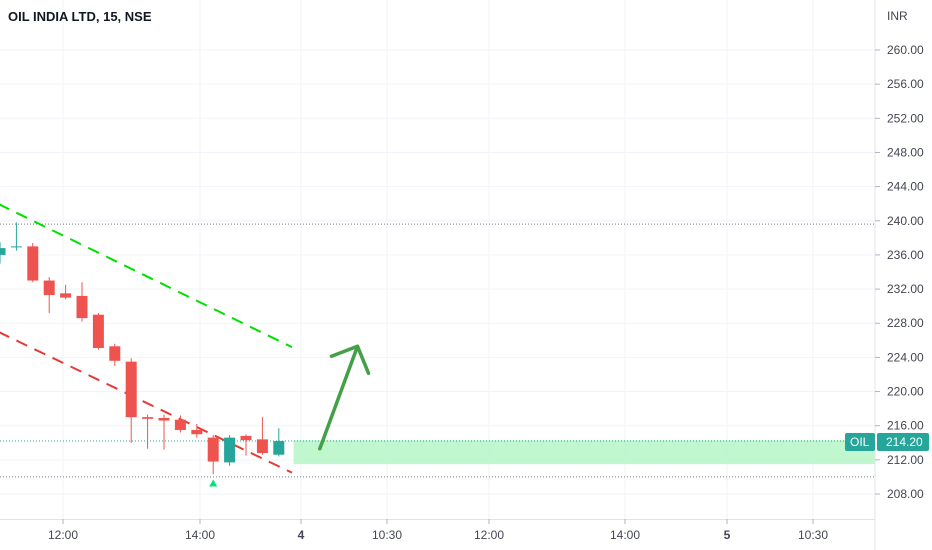  I want to click on y-tick-label: 244.00, so click(905, 187).